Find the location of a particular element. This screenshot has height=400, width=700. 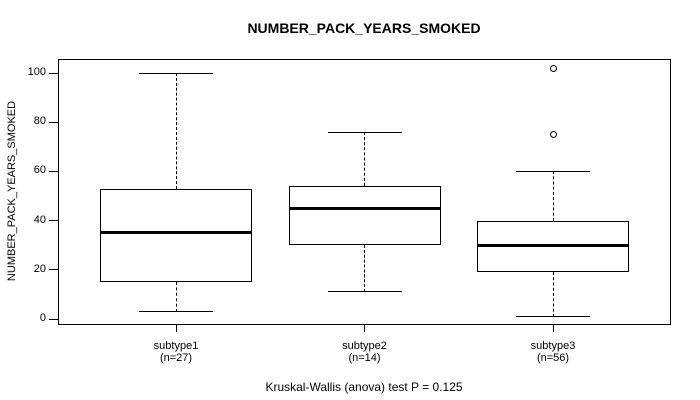

x-group-label: subtype1 (n=27) is located at coordinates (176, 352).